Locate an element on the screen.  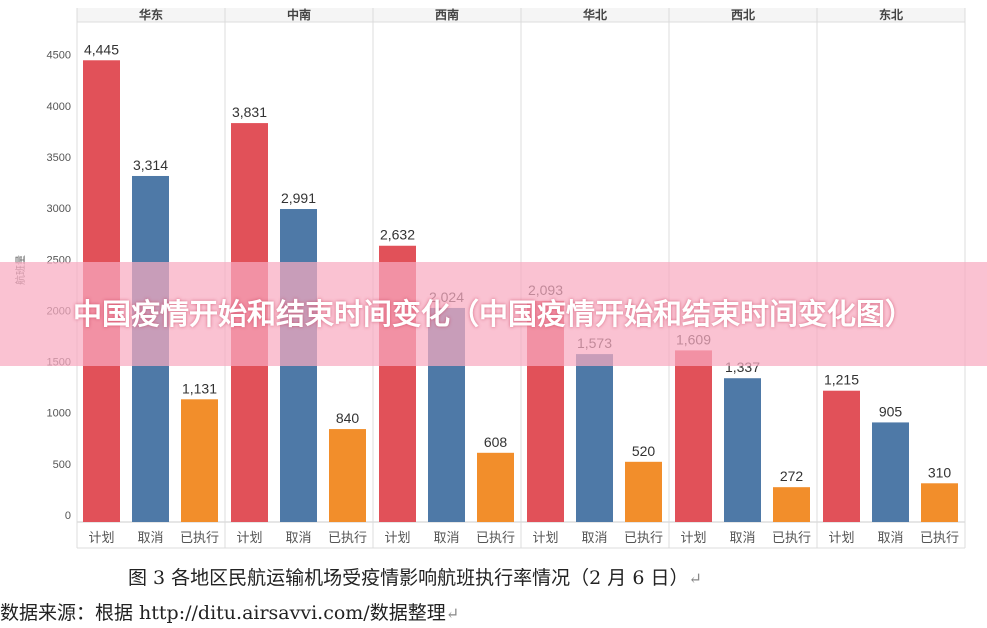
panel-header-label: 华北 is located at coordinates (595, 14).